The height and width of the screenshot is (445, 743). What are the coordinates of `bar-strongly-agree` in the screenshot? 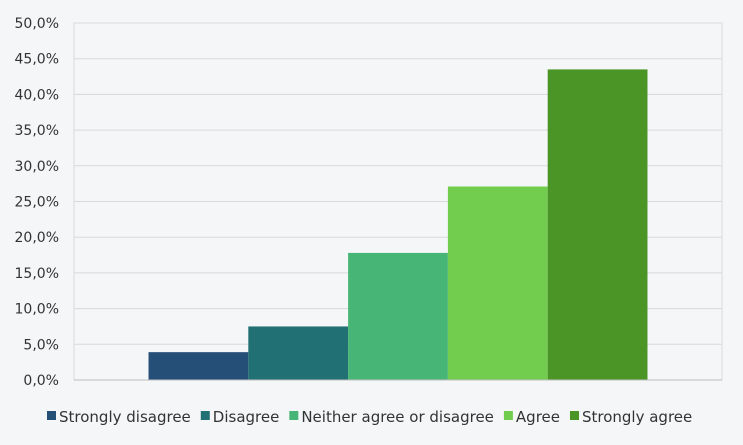 It's located at (597, 224).